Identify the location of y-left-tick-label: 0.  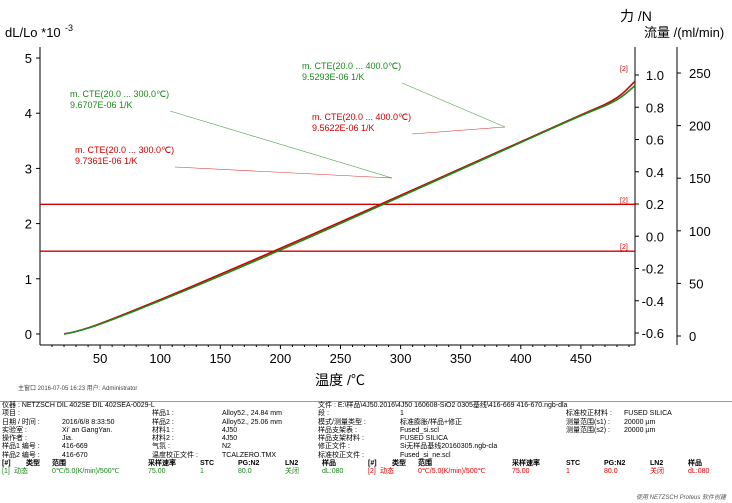
(28, 334).